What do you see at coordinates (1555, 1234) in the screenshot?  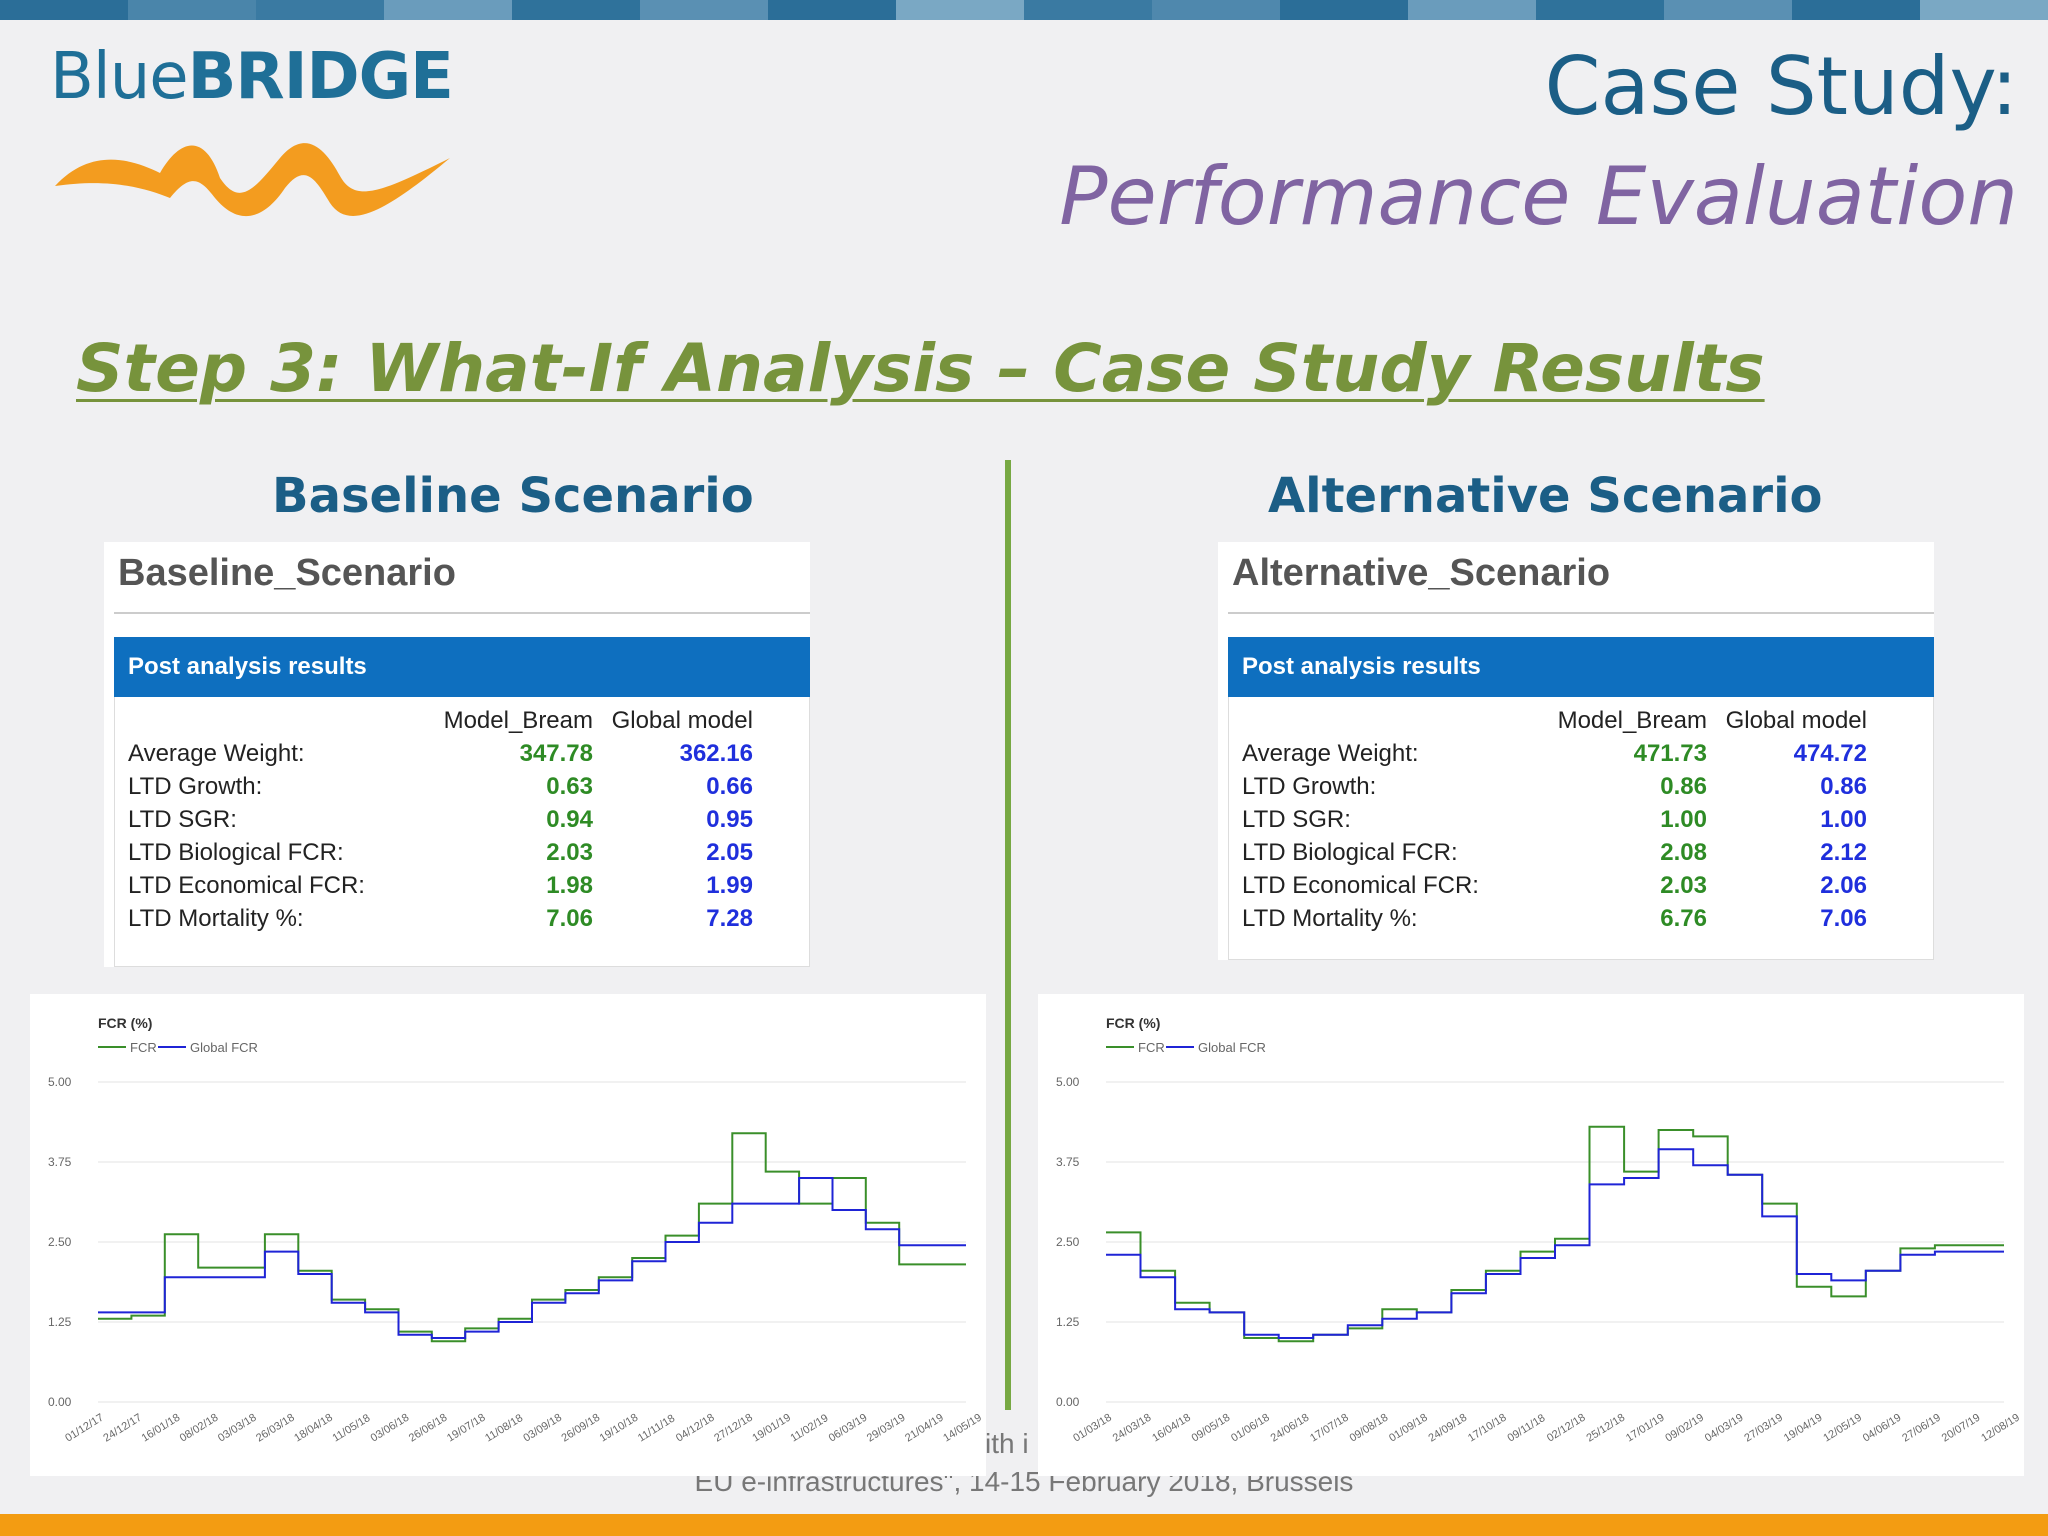 I see `series-line-fcr` at bounding box center [1555, 1234].